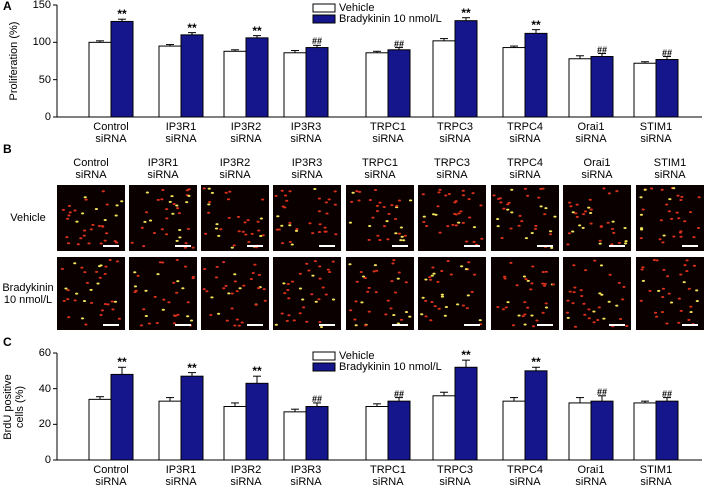 Image resolution: width=709 pixels, height=488 pixels. Describe the element at coordinates (357, 356) in the screenshot. I see `legend-label: Vehicle` at that location.